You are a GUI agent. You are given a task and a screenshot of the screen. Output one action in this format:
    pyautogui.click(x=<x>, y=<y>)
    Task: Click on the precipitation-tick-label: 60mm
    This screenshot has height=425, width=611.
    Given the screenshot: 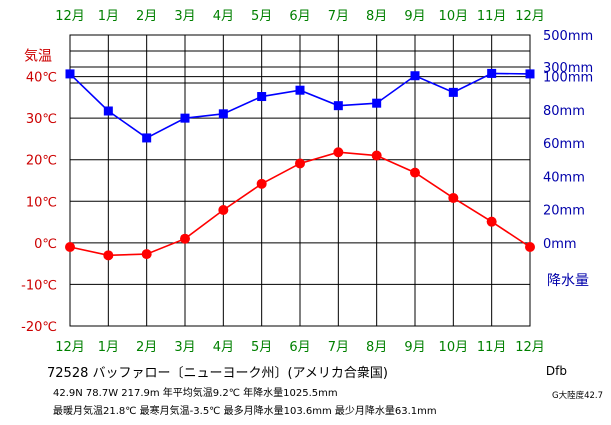 What is the action you would take?
    pyautogui.click(x=564, y=144)
    